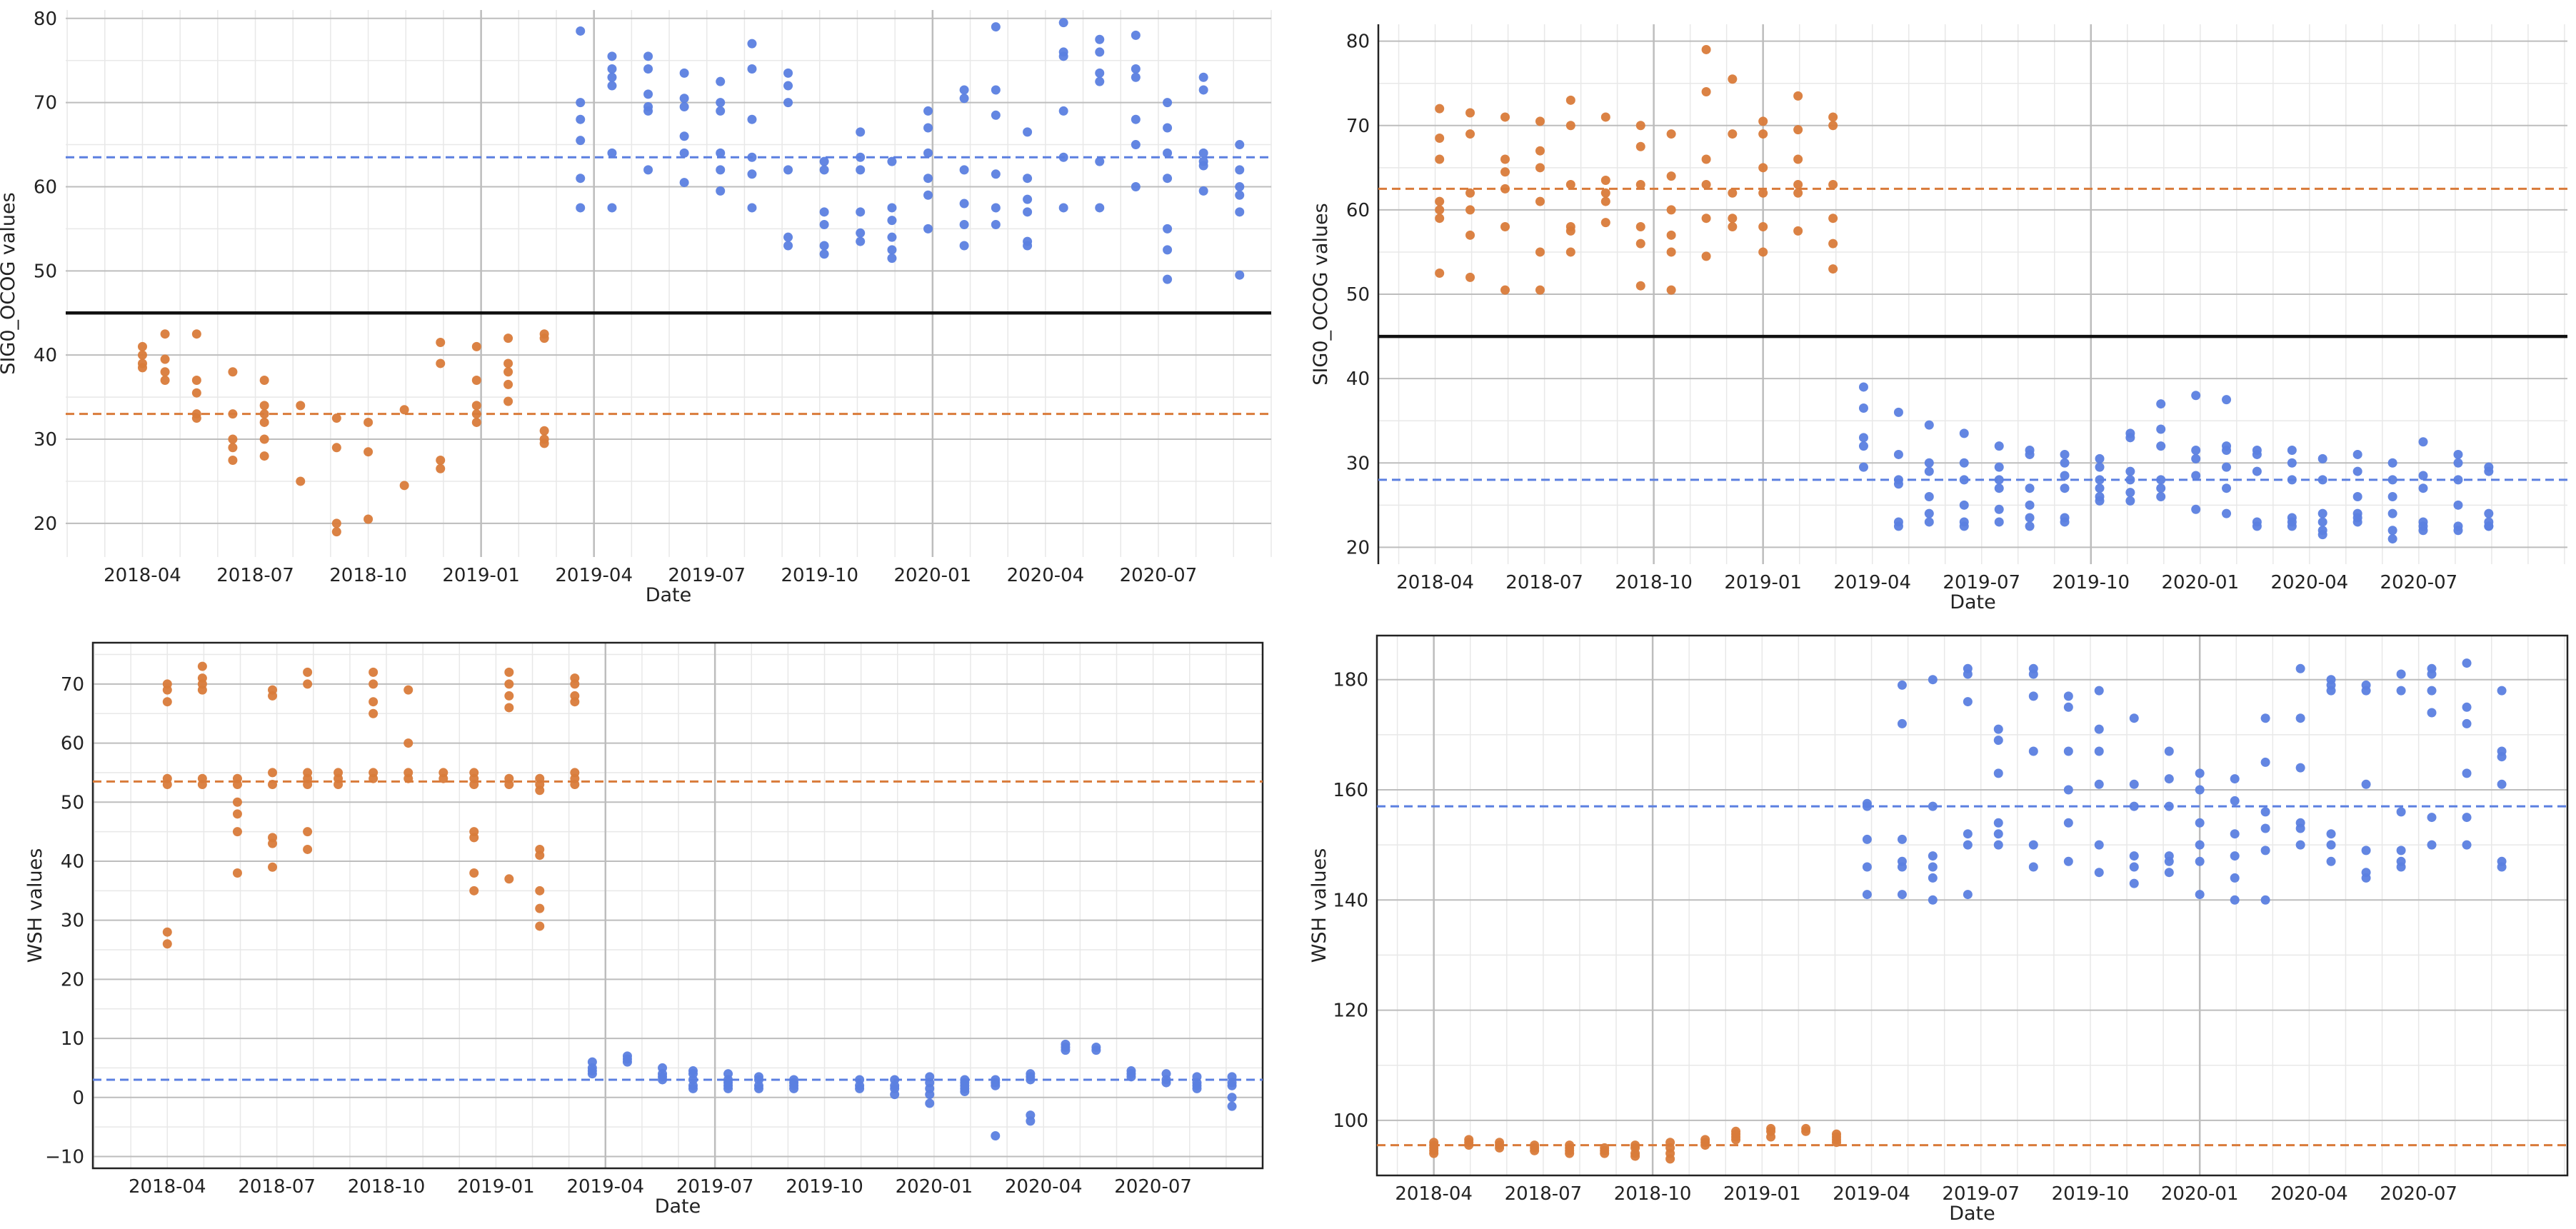 The image size is (2576, 1229). Describe the element at coordinates (9, 283) in the screenshot. I see `chart-tl-ylabel: SIG0_OCOG values` at that location.